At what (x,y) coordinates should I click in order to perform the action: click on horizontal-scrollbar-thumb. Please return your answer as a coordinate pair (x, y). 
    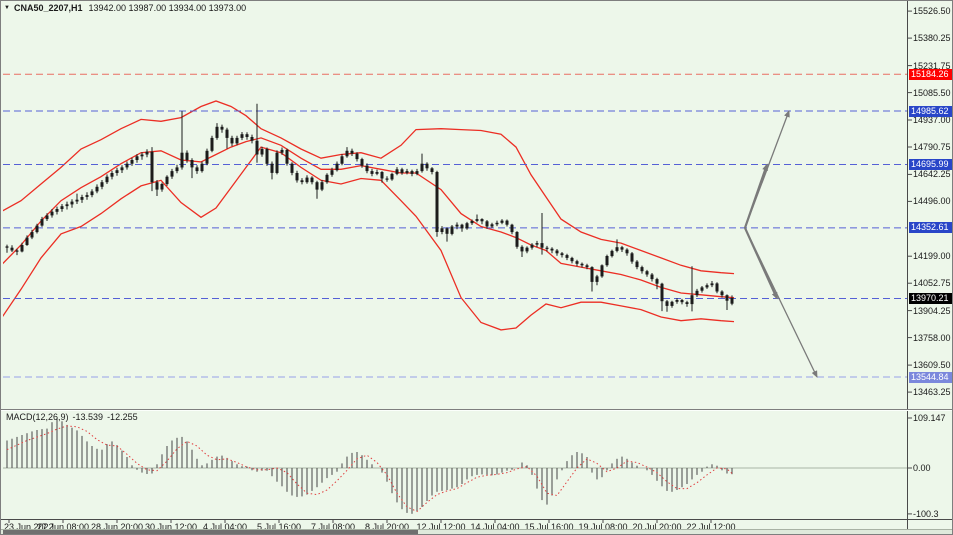
    Looking at the image, I should click on (210, 532).